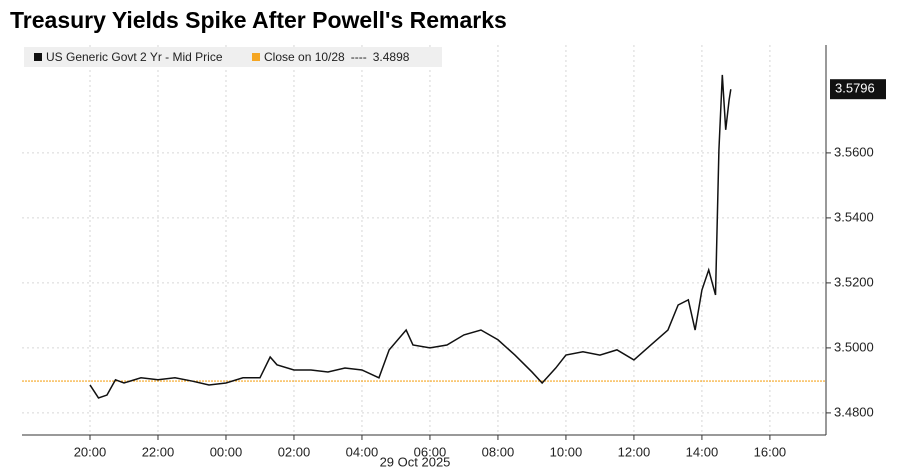 The width and height of the screenshot is (900, 471). What do you see at coordinates (702, 451) in the screenshot?
I see `x-tick-label: 14:00` at bounding box center [702, 451].